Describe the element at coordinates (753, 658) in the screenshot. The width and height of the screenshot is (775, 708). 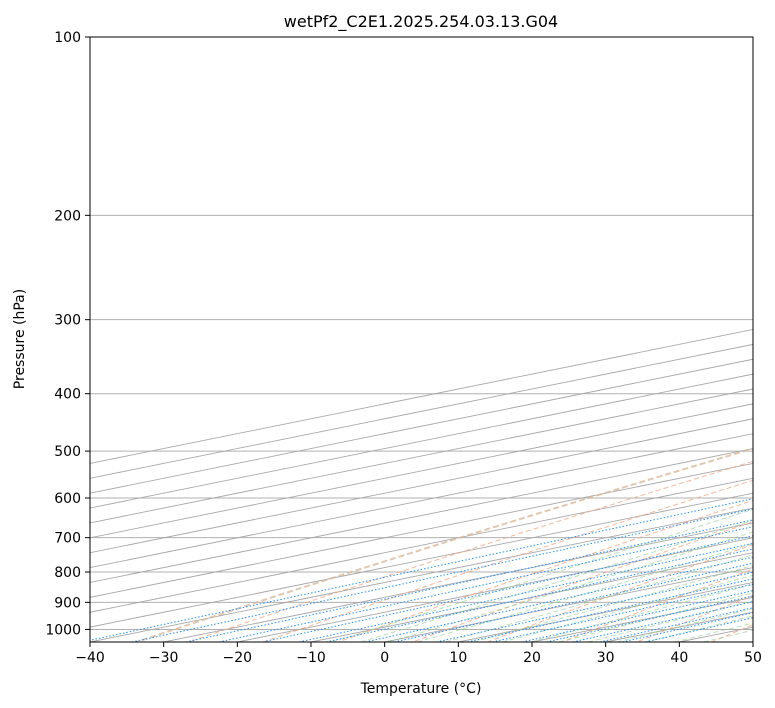
I see `x-tick-label: 50` at that location.